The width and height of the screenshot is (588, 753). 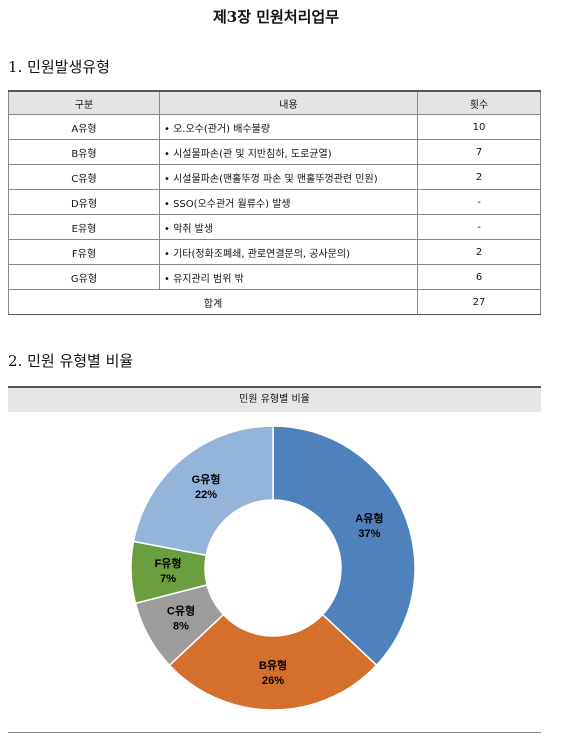 I want to click on table-row: F유형 • 기타(정화조폐쇄, 관로연결문의, 공사문의) 2, so click(x=274, y=252).